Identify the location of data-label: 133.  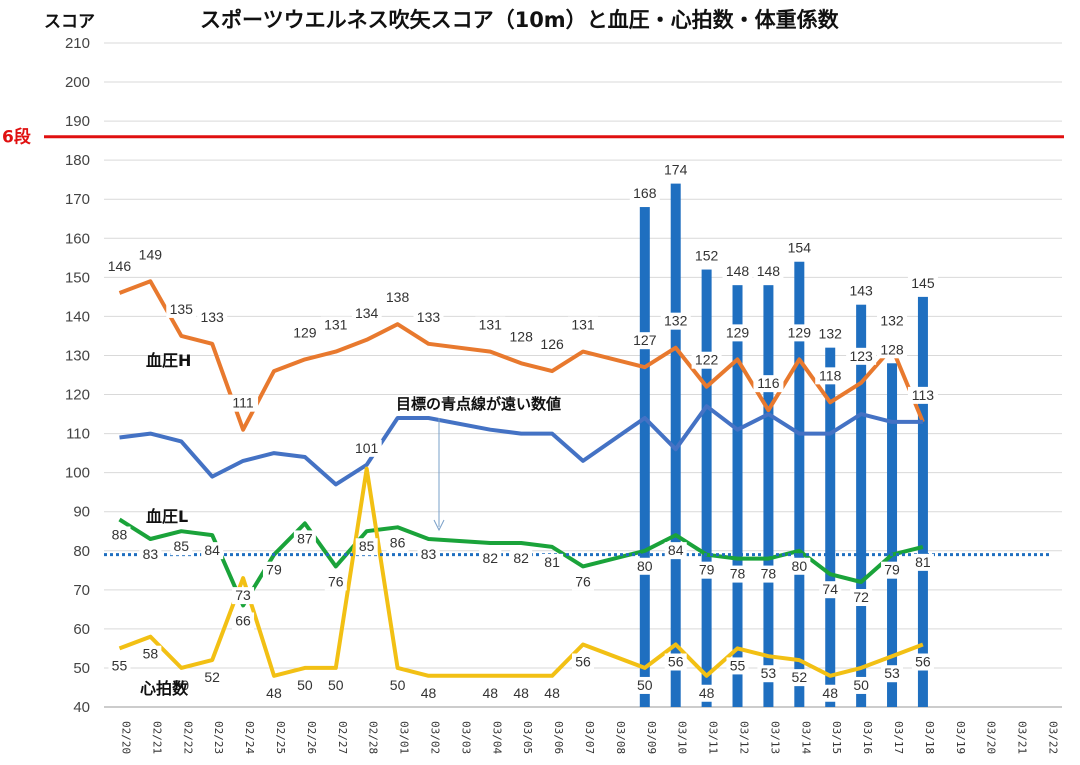
(429, 317).